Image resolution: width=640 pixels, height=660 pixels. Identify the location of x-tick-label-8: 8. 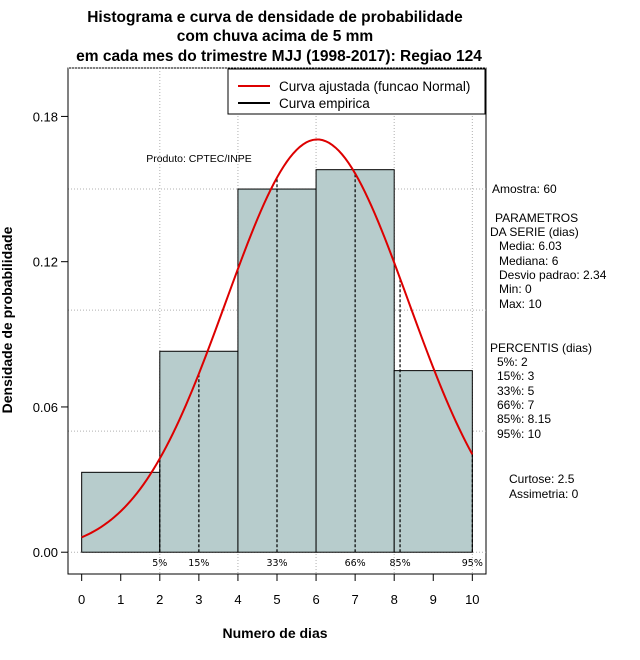
(394, 599).